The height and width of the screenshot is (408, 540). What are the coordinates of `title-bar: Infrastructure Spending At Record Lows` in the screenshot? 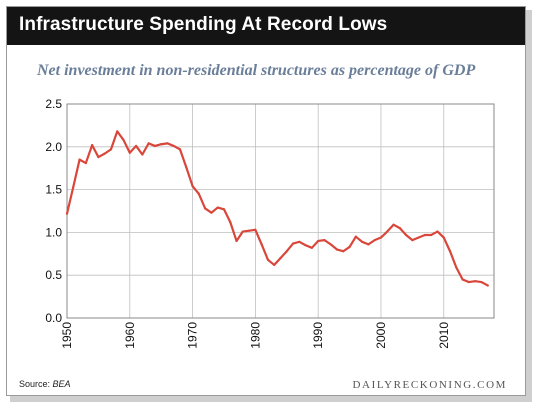 It's located at (266, 26).